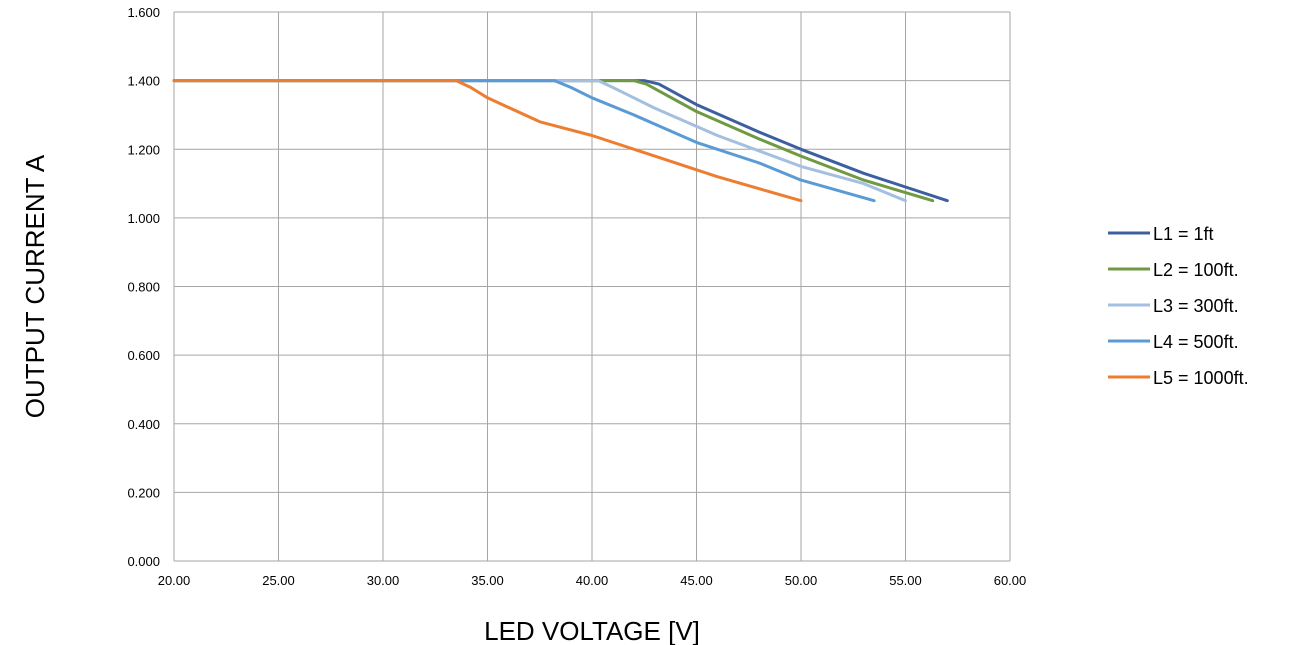  I want to click on y-tick-label: 0.600, so click(143, 355).